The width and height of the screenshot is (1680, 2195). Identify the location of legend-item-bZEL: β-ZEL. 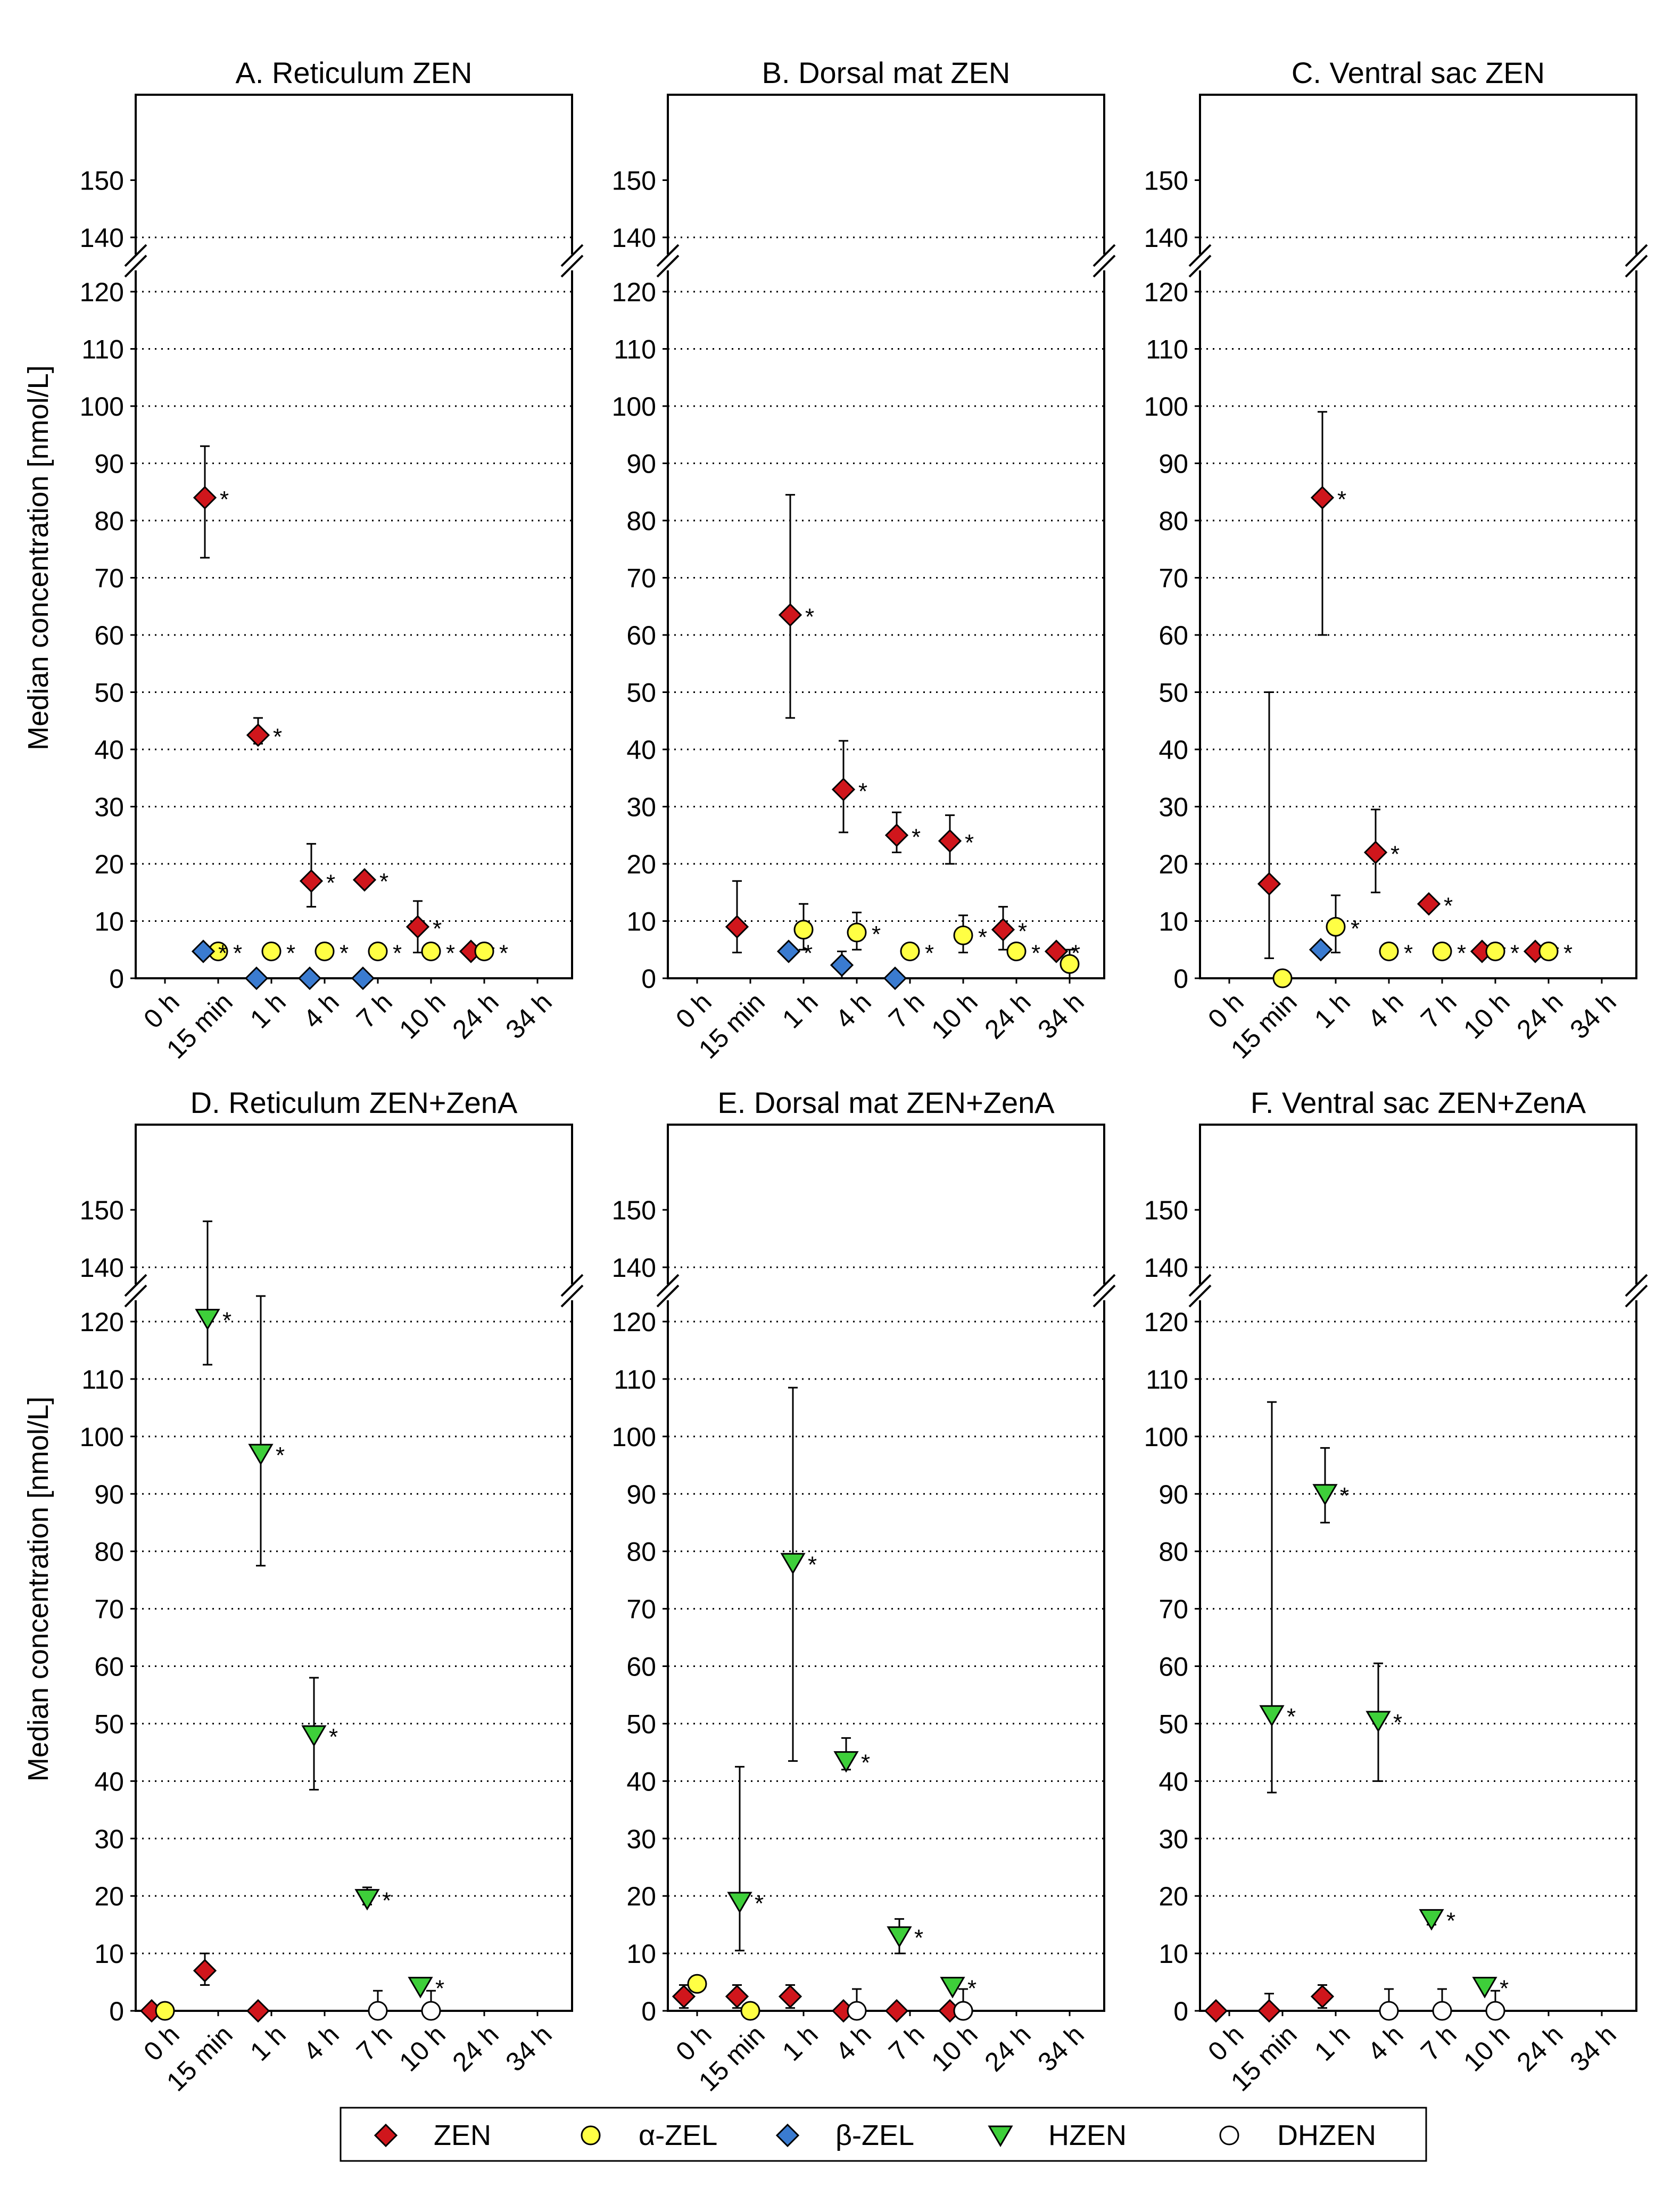
(844, 2135).